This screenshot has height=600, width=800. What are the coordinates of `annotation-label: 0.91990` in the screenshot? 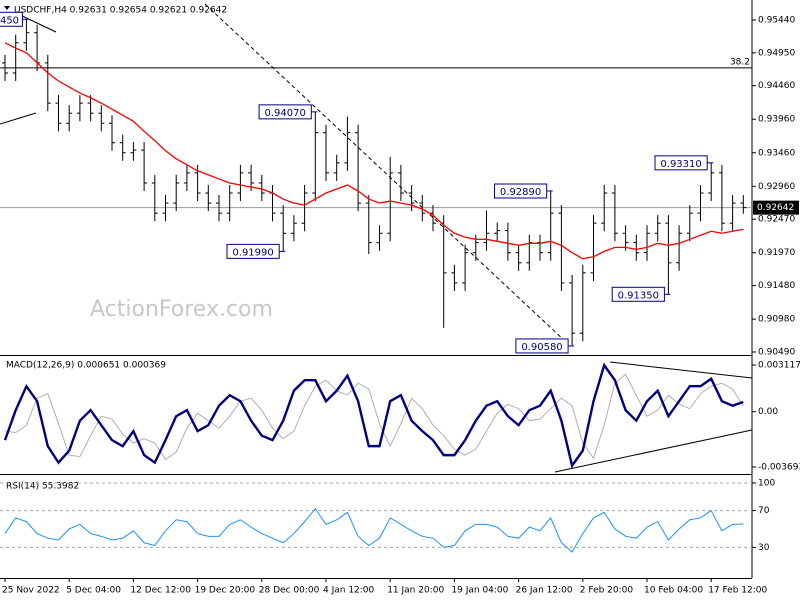 It's located at (252, 252).